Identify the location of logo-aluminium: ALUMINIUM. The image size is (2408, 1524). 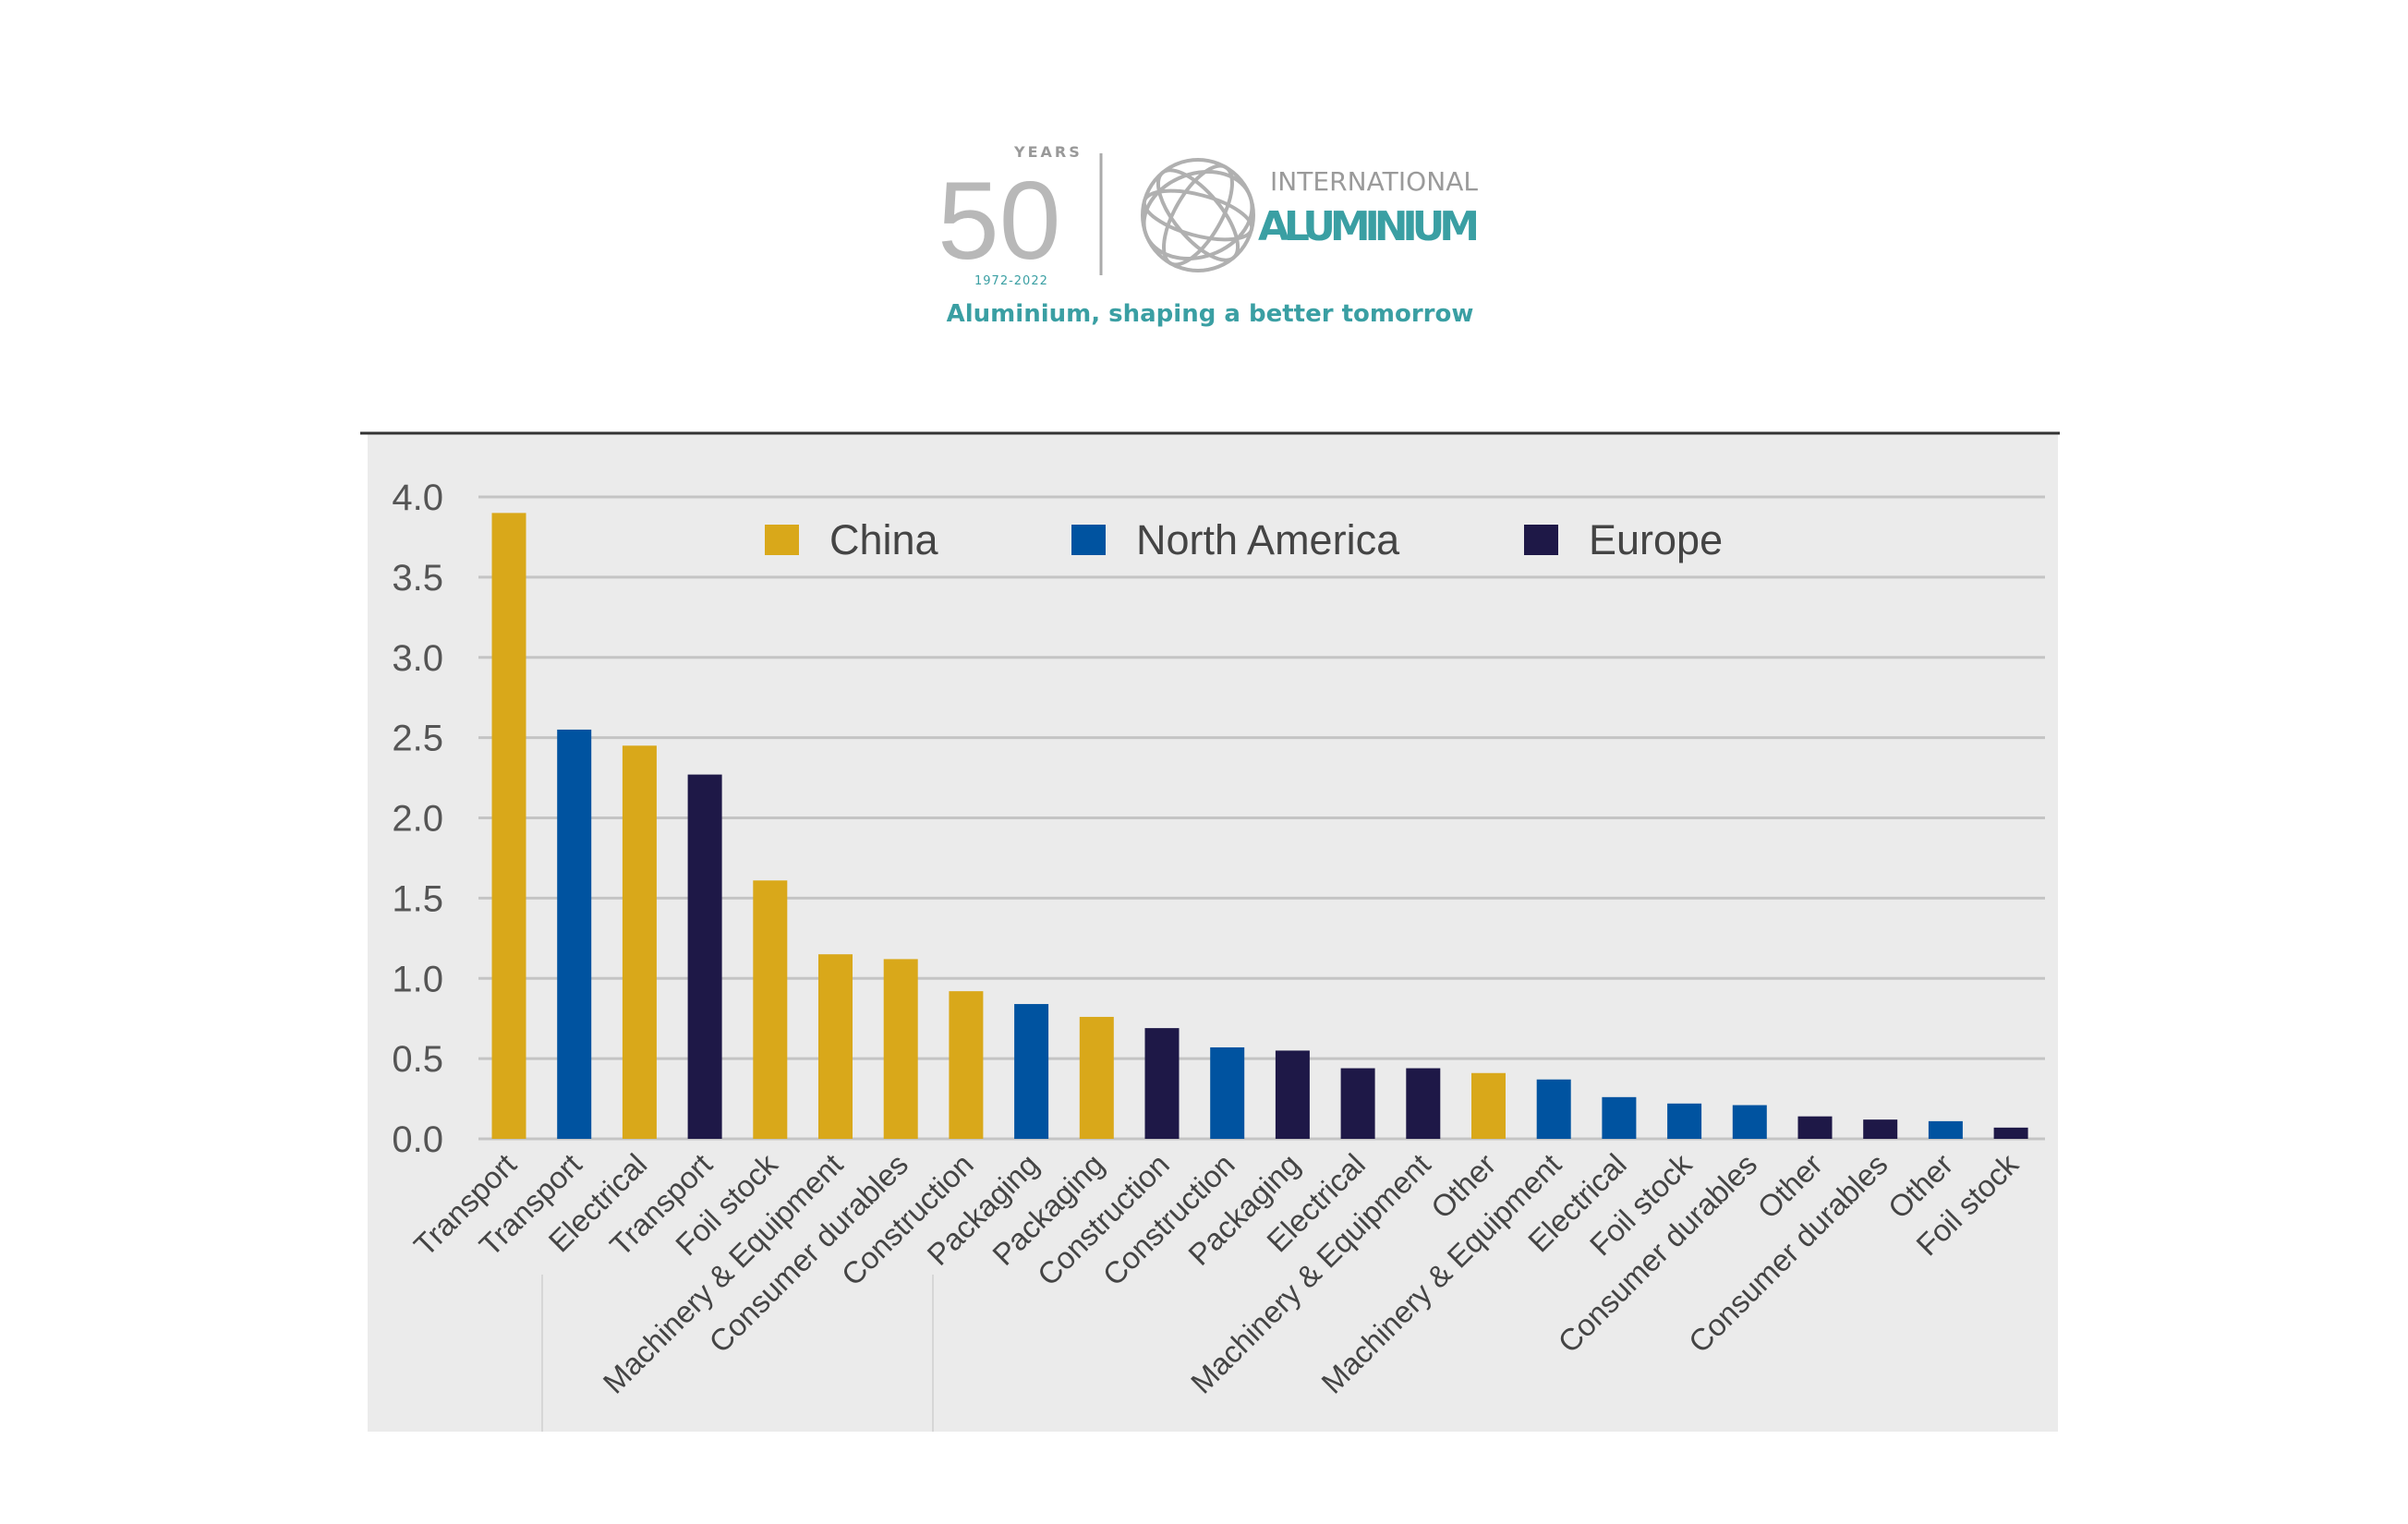
(1369, 226).